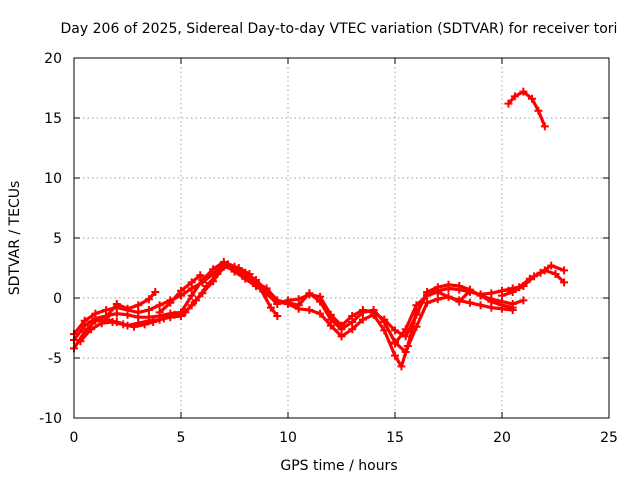 The image size is (640, 480). Describe the element at coordinates (338, 466) in the screenshot. I see `x-axis-label: GPS time / hours` at that location.